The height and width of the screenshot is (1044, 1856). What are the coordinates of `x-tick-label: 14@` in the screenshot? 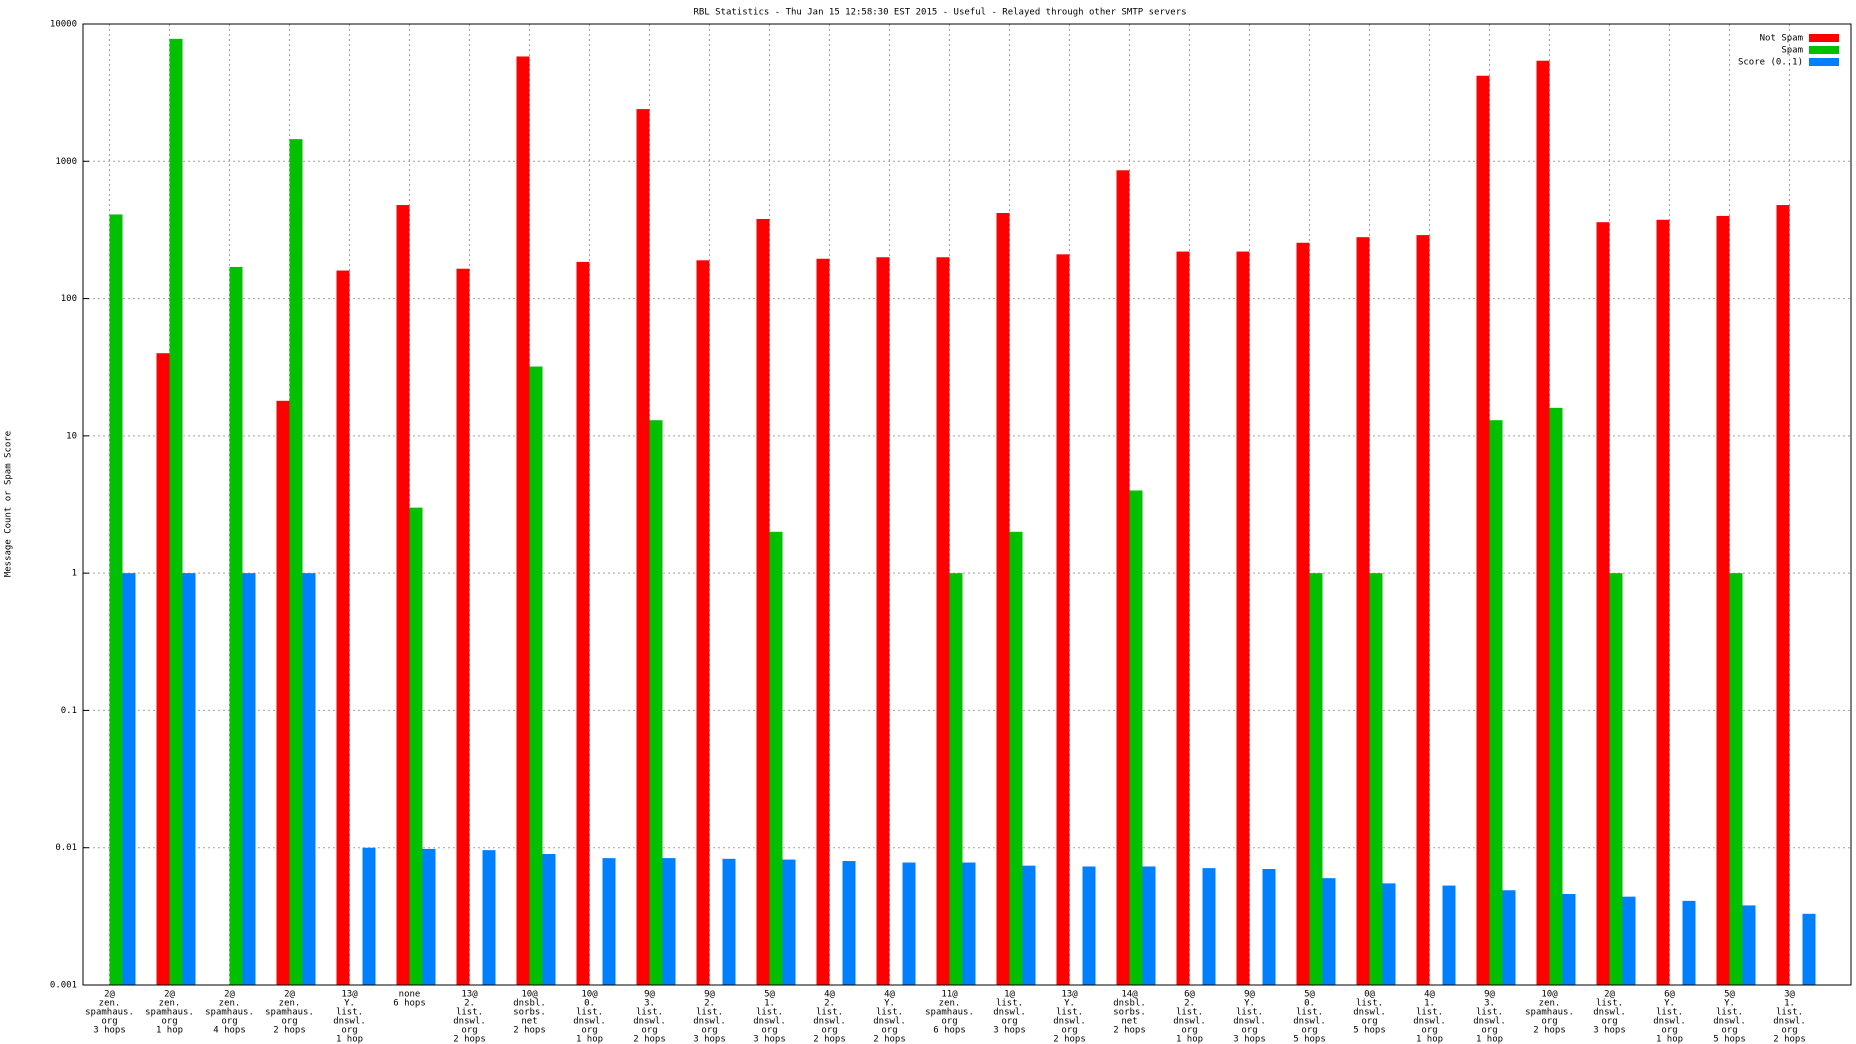 It's located at (1129, 995).